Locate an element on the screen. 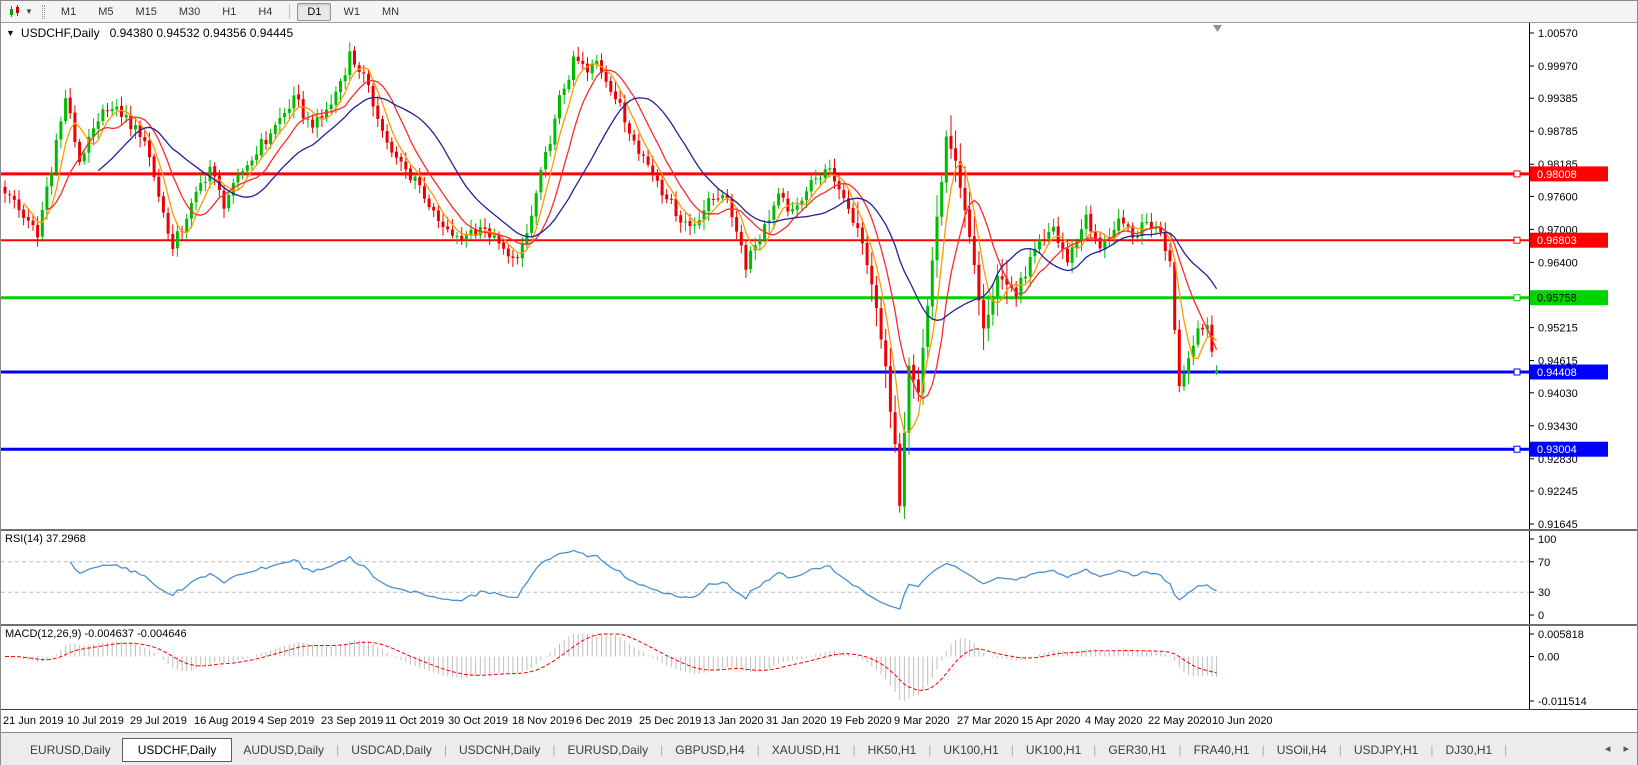 Image resolution: width=1638 pixels, height=765 pixels. timeframe-button-w1: W1 is located at coordinates (351, 11).